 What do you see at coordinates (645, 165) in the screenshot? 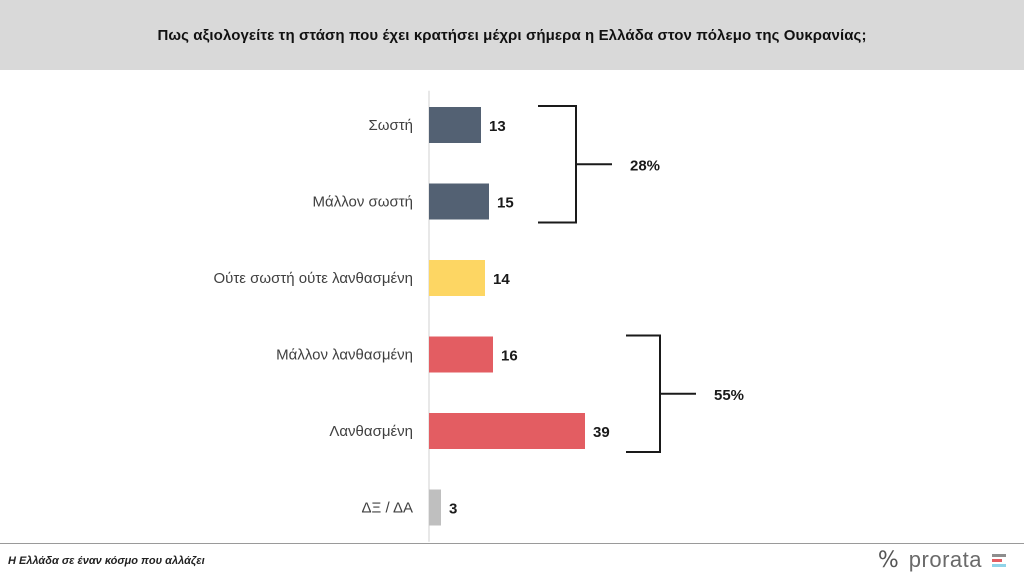
I see `group-total-label: 28%` at bounding box center [645, 165].